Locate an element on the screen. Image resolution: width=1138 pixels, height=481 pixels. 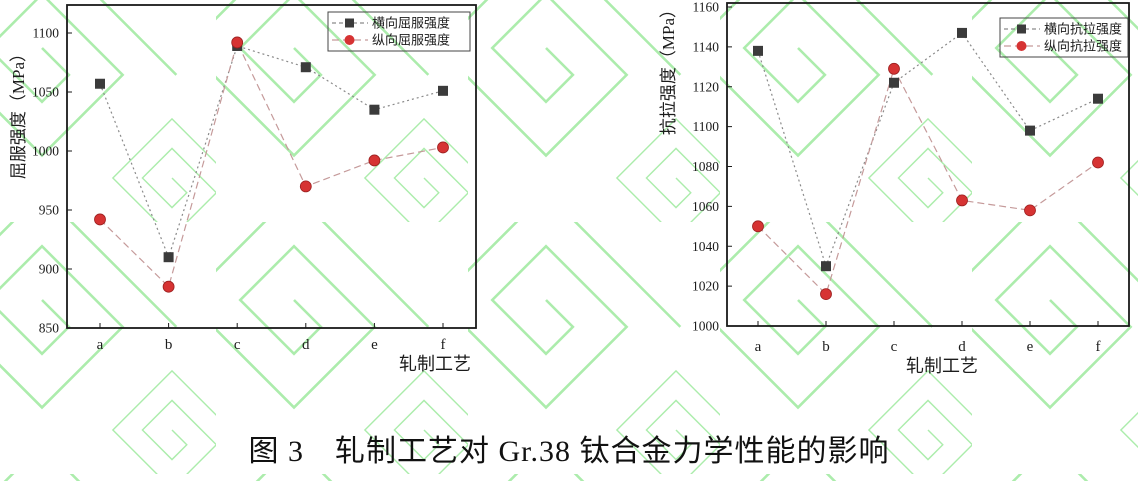
y-tick-label: 1060 is located at coordinates (705, 206).